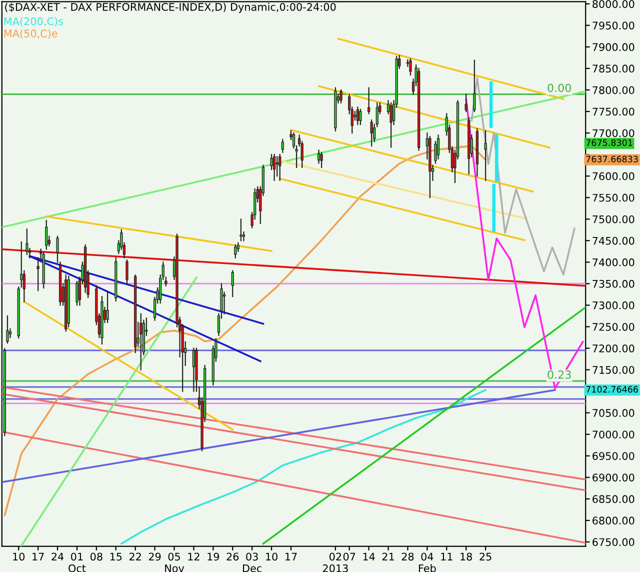 The image size is (640, 572). Describe the element at coordinates (486, 556) in the screenshot. I see `x-tick-label: 25` at that location.